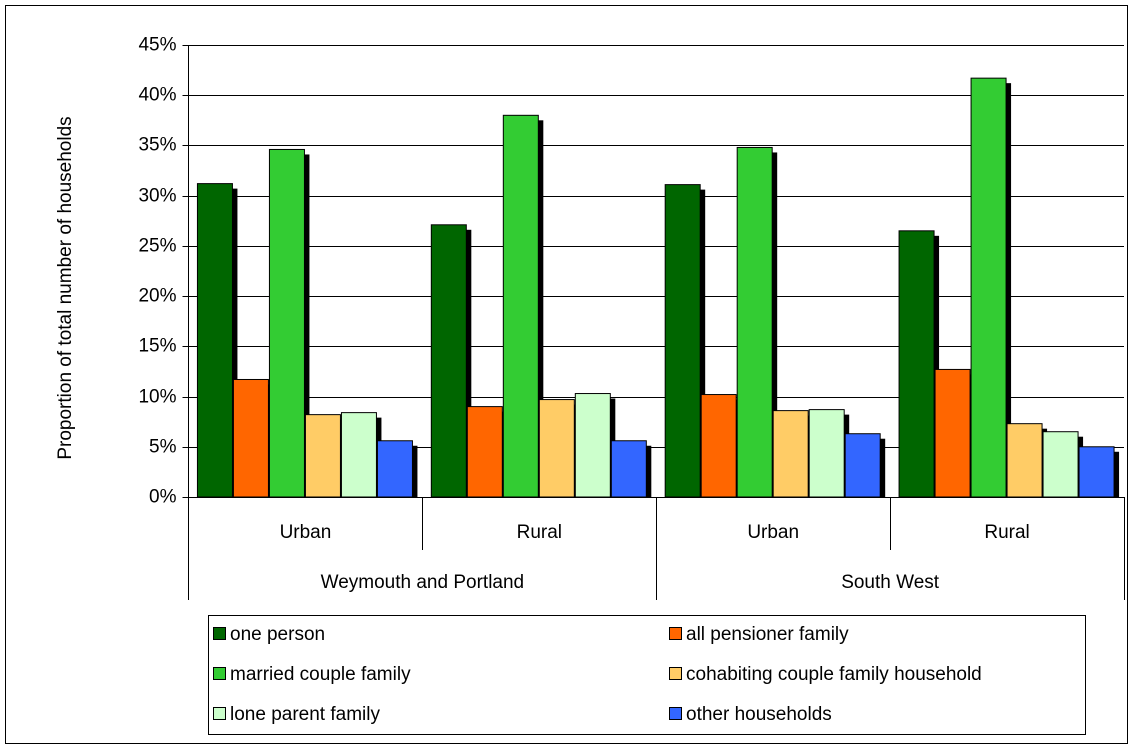 This screenshot has height=749, width=1133. Describe the element at coordinates (277, 634) in the screenshot. I see `legend-label: one person` at that location.